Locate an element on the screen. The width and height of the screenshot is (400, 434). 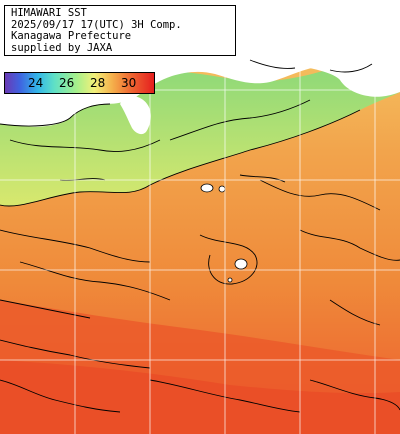
legend-label-24: 24 is located at coordinates (36, 83).